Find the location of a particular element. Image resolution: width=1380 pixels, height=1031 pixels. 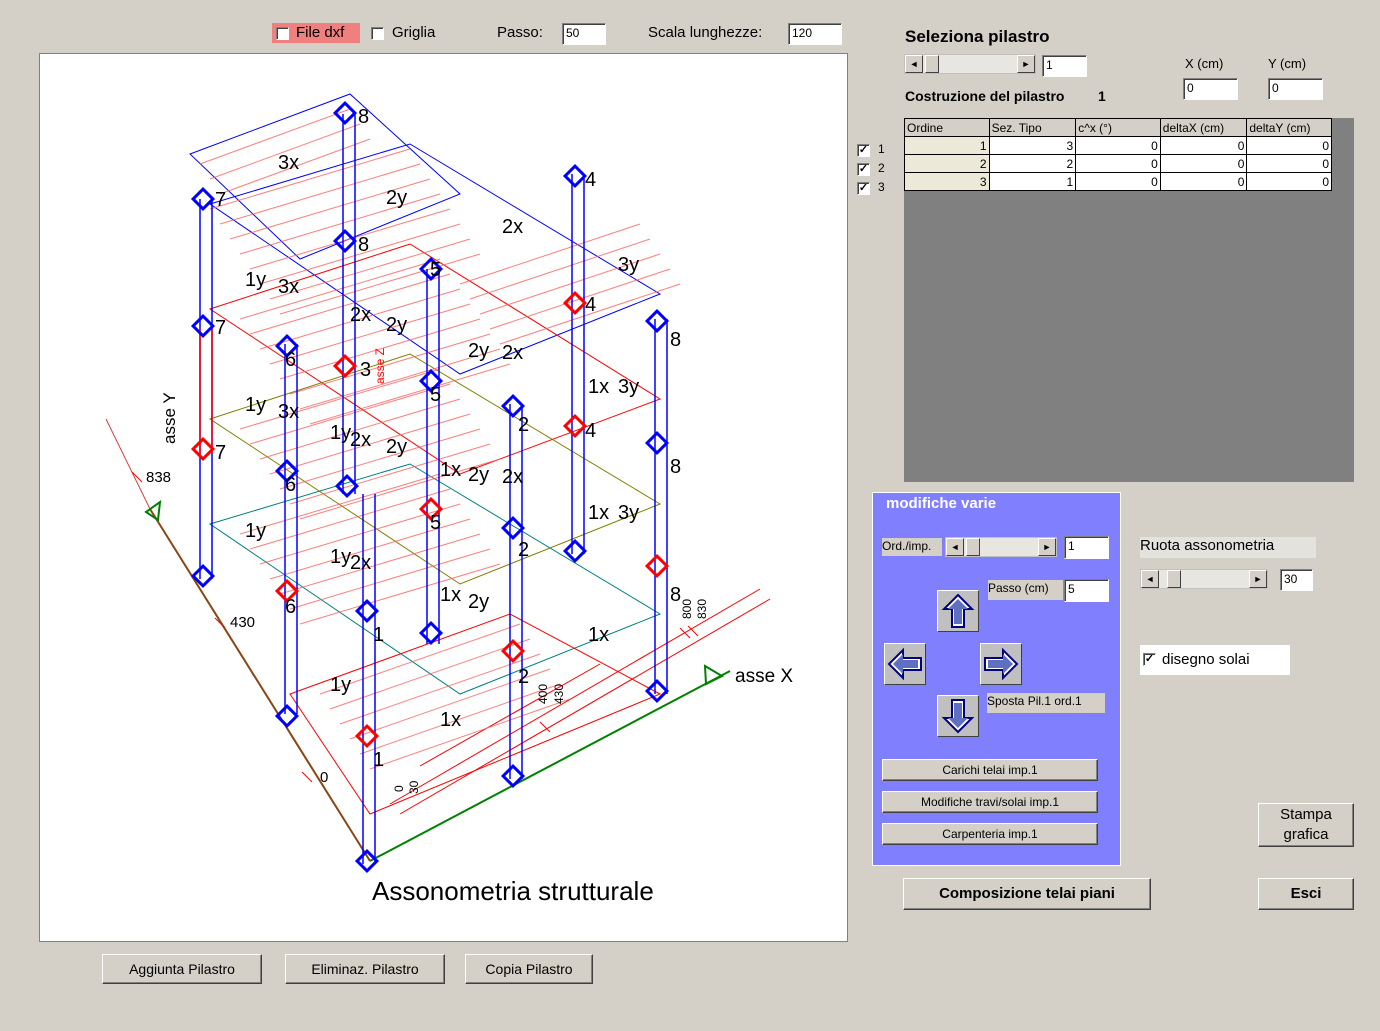

sposta-label: Sposta Pil.1 ord.1 is located at coordinates (1034, 701).